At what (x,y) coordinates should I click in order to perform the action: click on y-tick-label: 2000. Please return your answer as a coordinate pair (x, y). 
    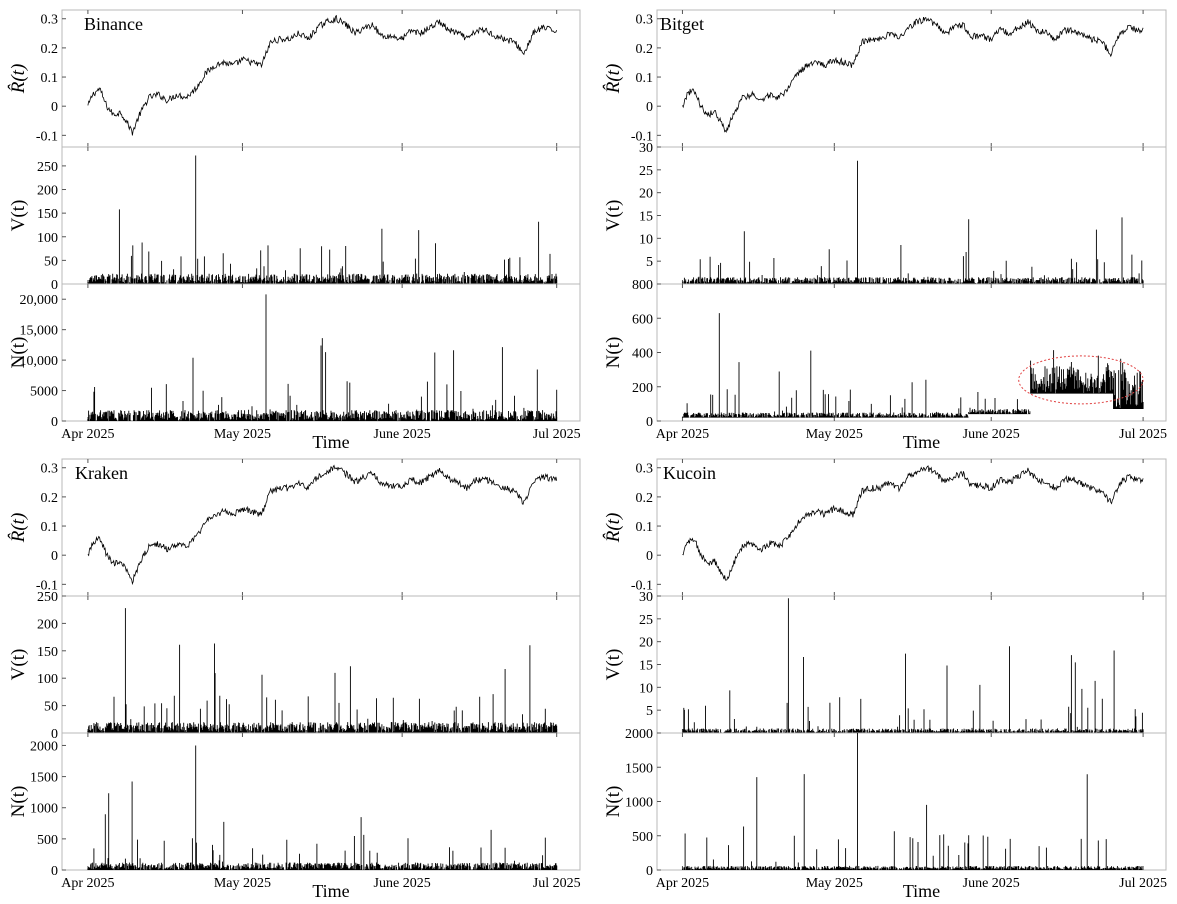
    Looking at the image, I should click on (44, 746).